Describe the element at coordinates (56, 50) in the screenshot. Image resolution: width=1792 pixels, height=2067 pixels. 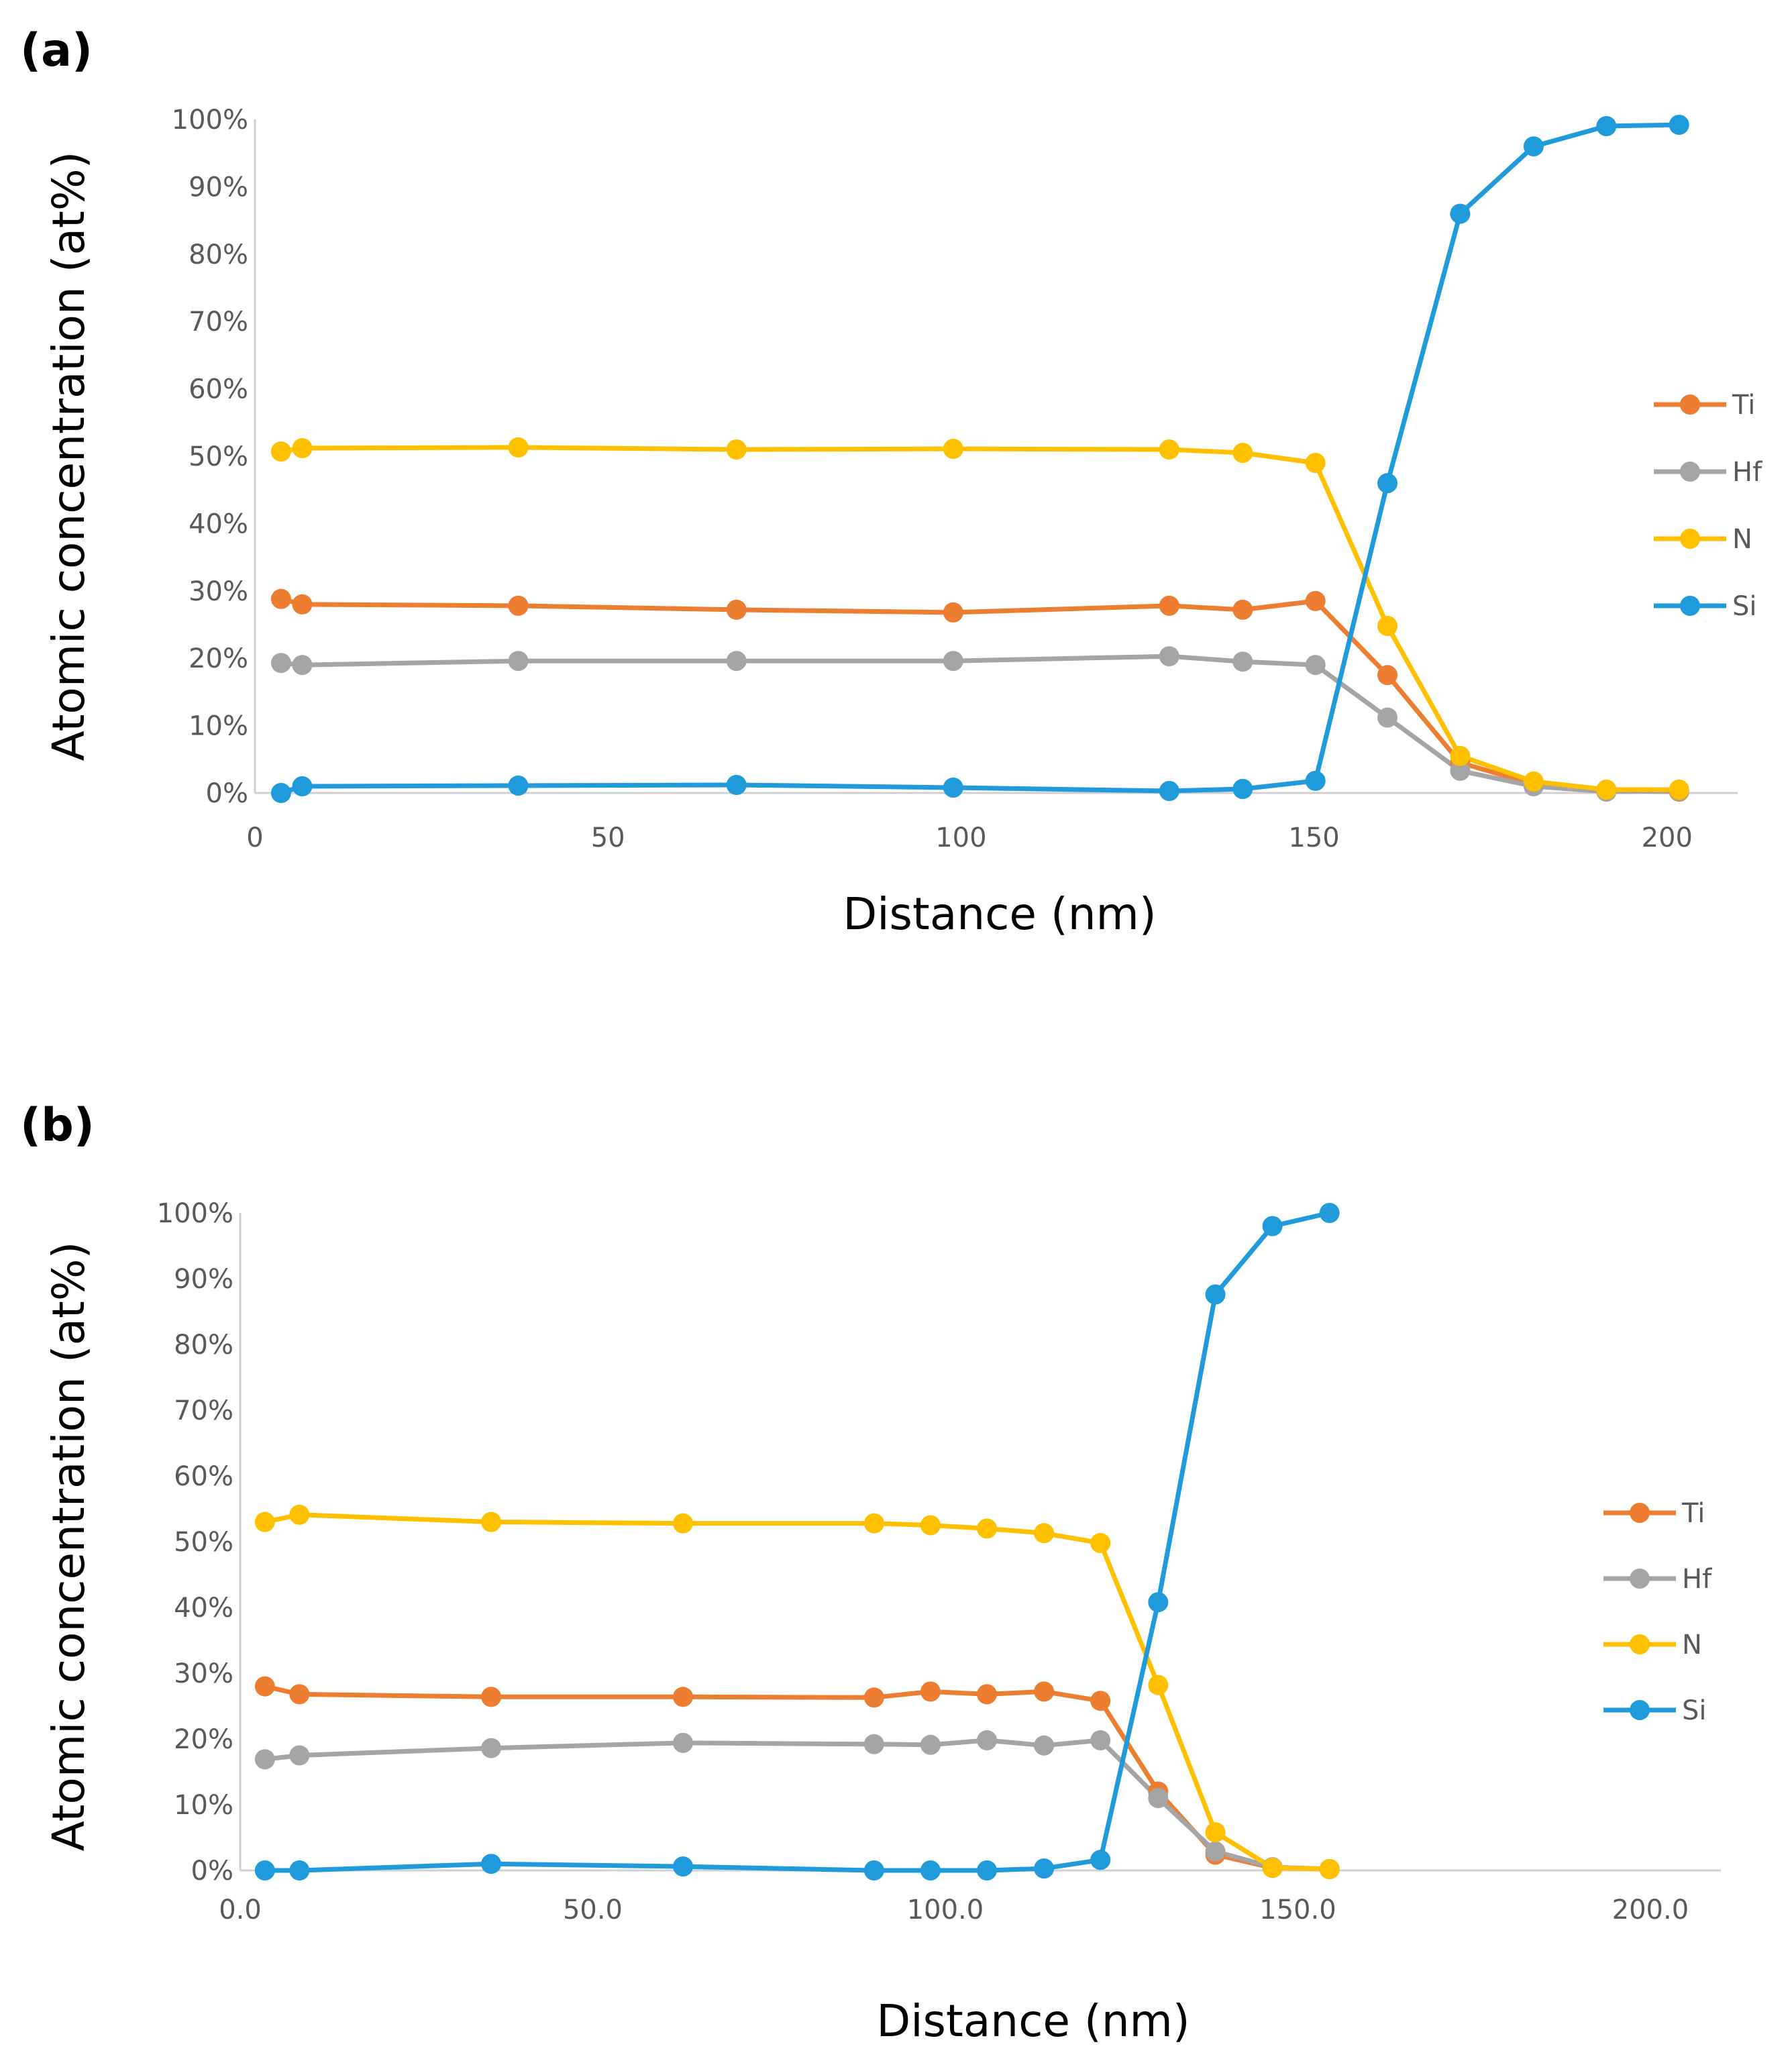
I see `panel-label-a: (a)` at that location.